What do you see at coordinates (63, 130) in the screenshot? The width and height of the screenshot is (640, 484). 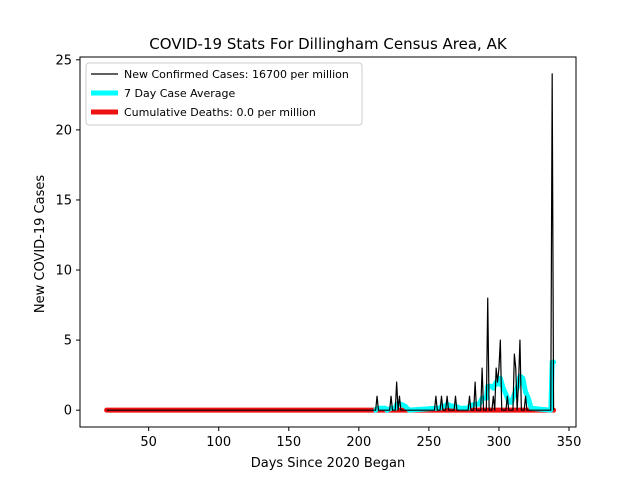 I see `y-tick-label: 20` at bounding box center [63, 130].